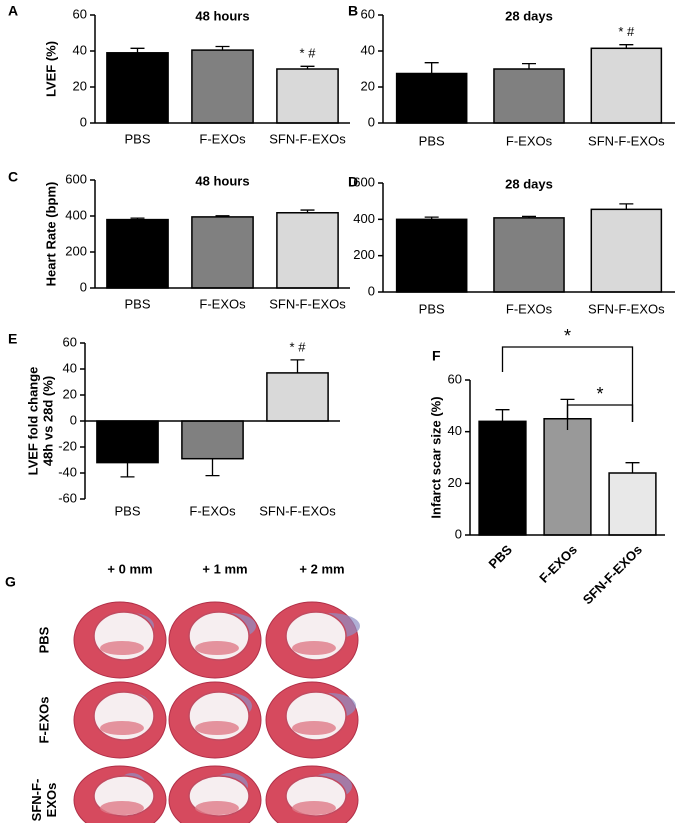 Image resolution: width=685 pixels, height=823 pixels. I want to click on row-label: EXOs, so click(51, 800).